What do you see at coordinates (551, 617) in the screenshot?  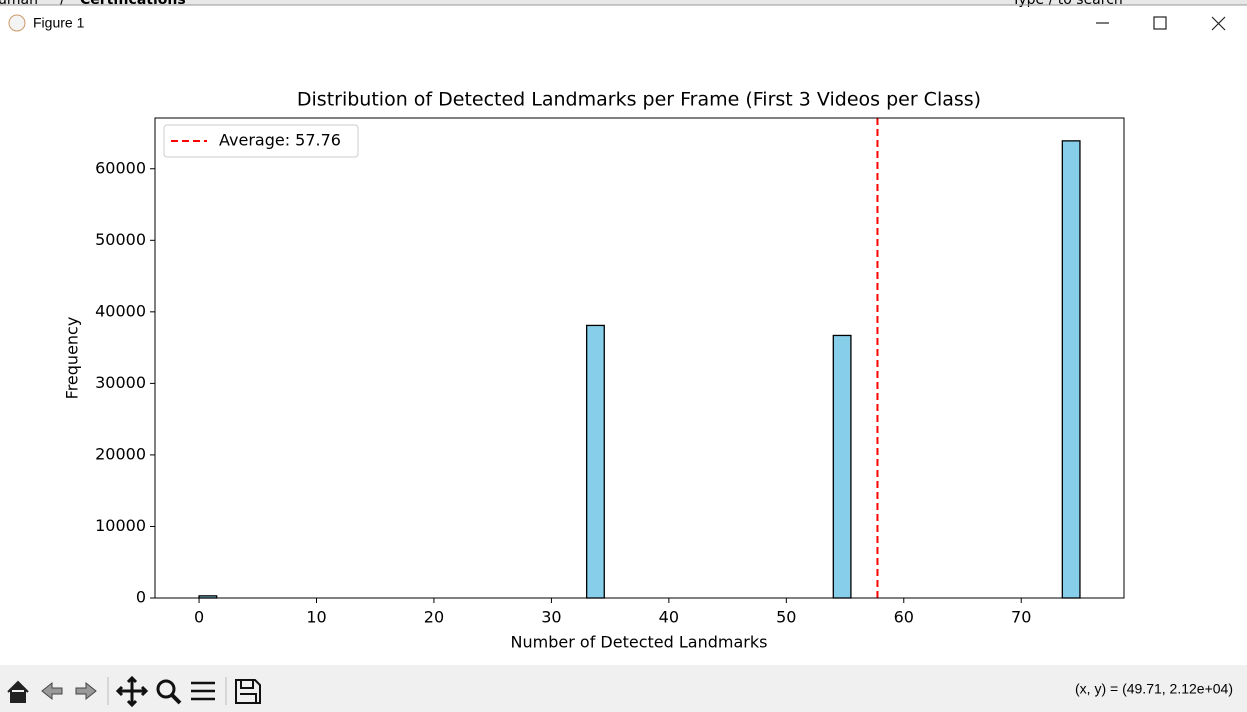 I see `x-tick-label: 30` at bounding box center [551, 617].